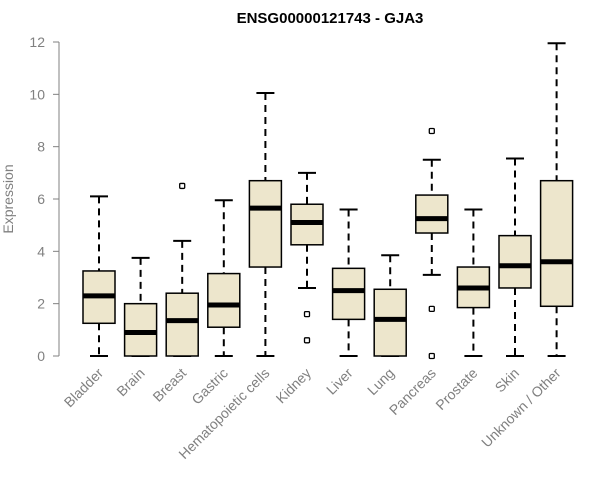 The image size is (600, 500). What do you see at coordinates (456, 389) in the screenshot?
I see `x-tick-label: Prostate` at bounding box center [456, 389].